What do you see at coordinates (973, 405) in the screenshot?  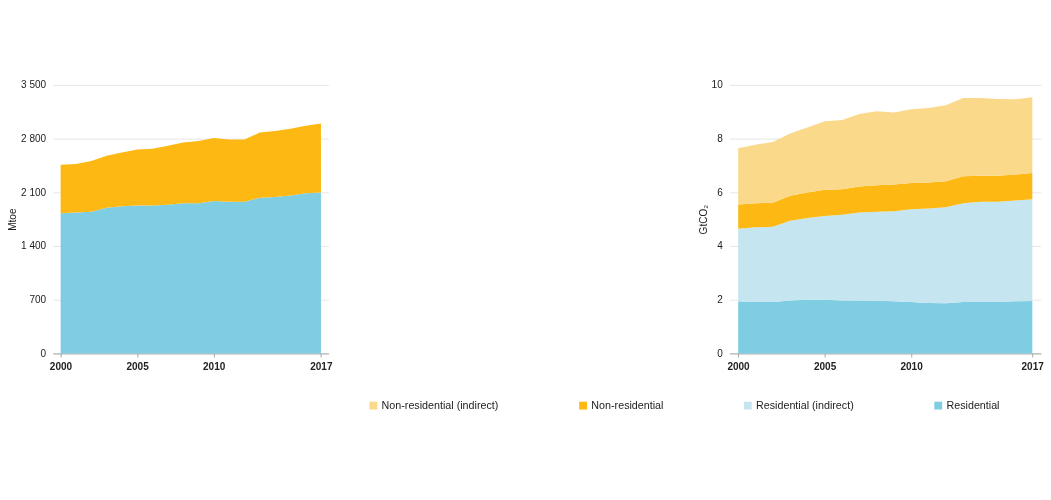 I see `legend-label: Residential` at bounding box center [973, 405].